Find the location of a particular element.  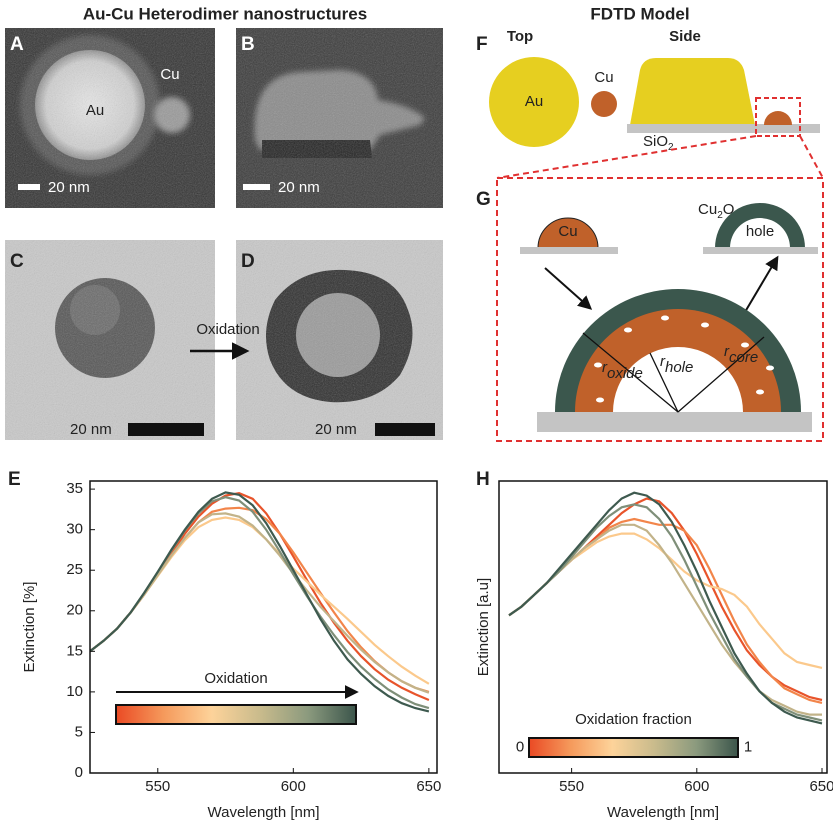

tem-image-d is located at coordinates (339, 340).